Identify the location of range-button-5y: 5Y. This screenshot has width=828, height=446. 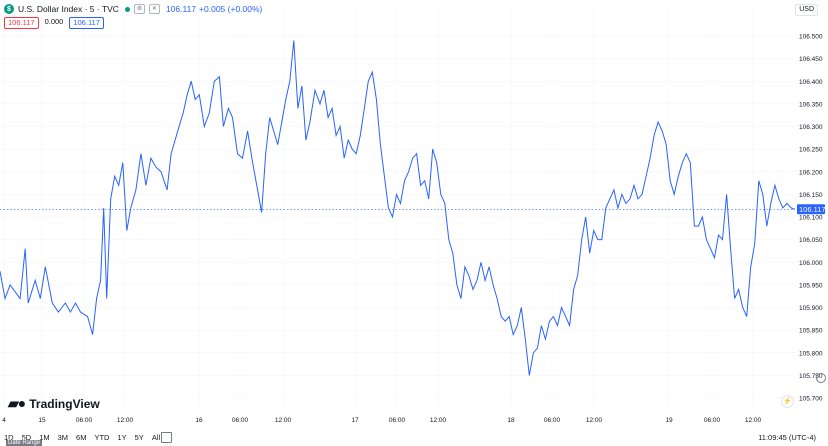
(139, 437).